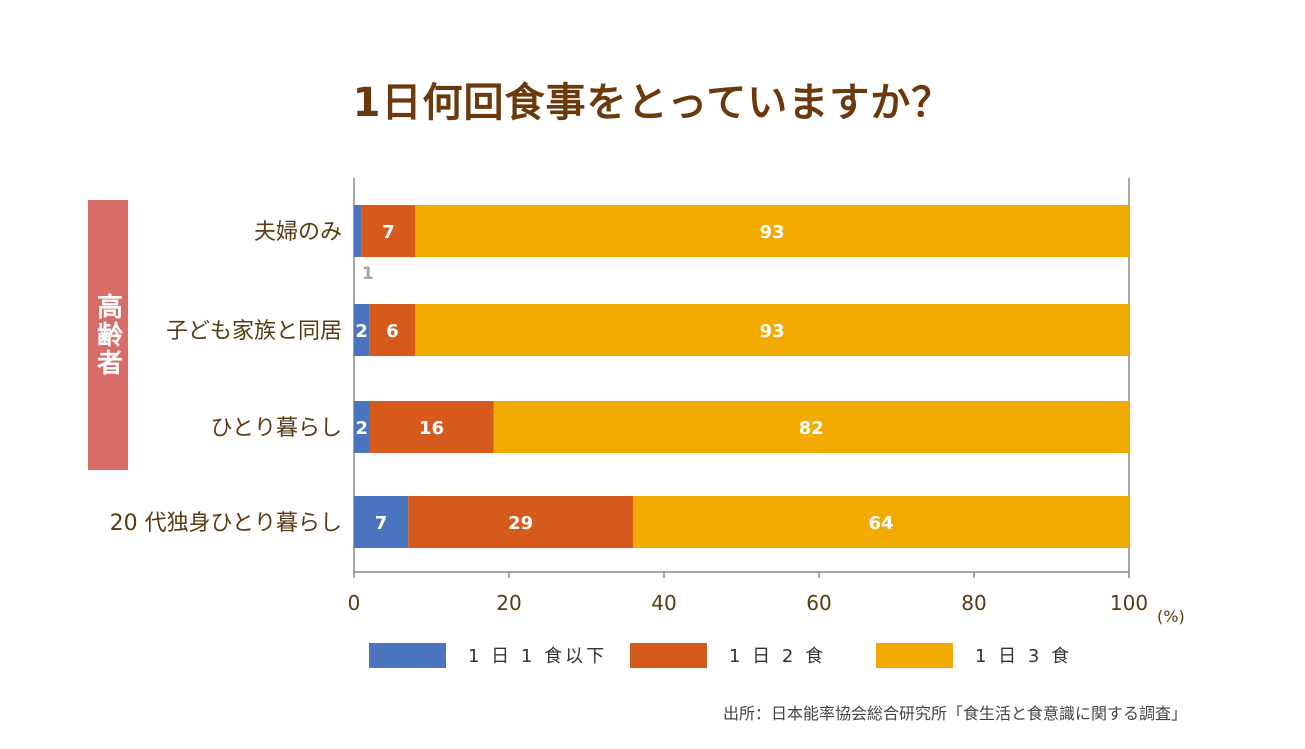 The height and width of the screenshot is (749, 1305). What do you see at coordinates (973, 603) in the screenshot?
I see `x-tick-label: 80` at bounding box center [973, 603].